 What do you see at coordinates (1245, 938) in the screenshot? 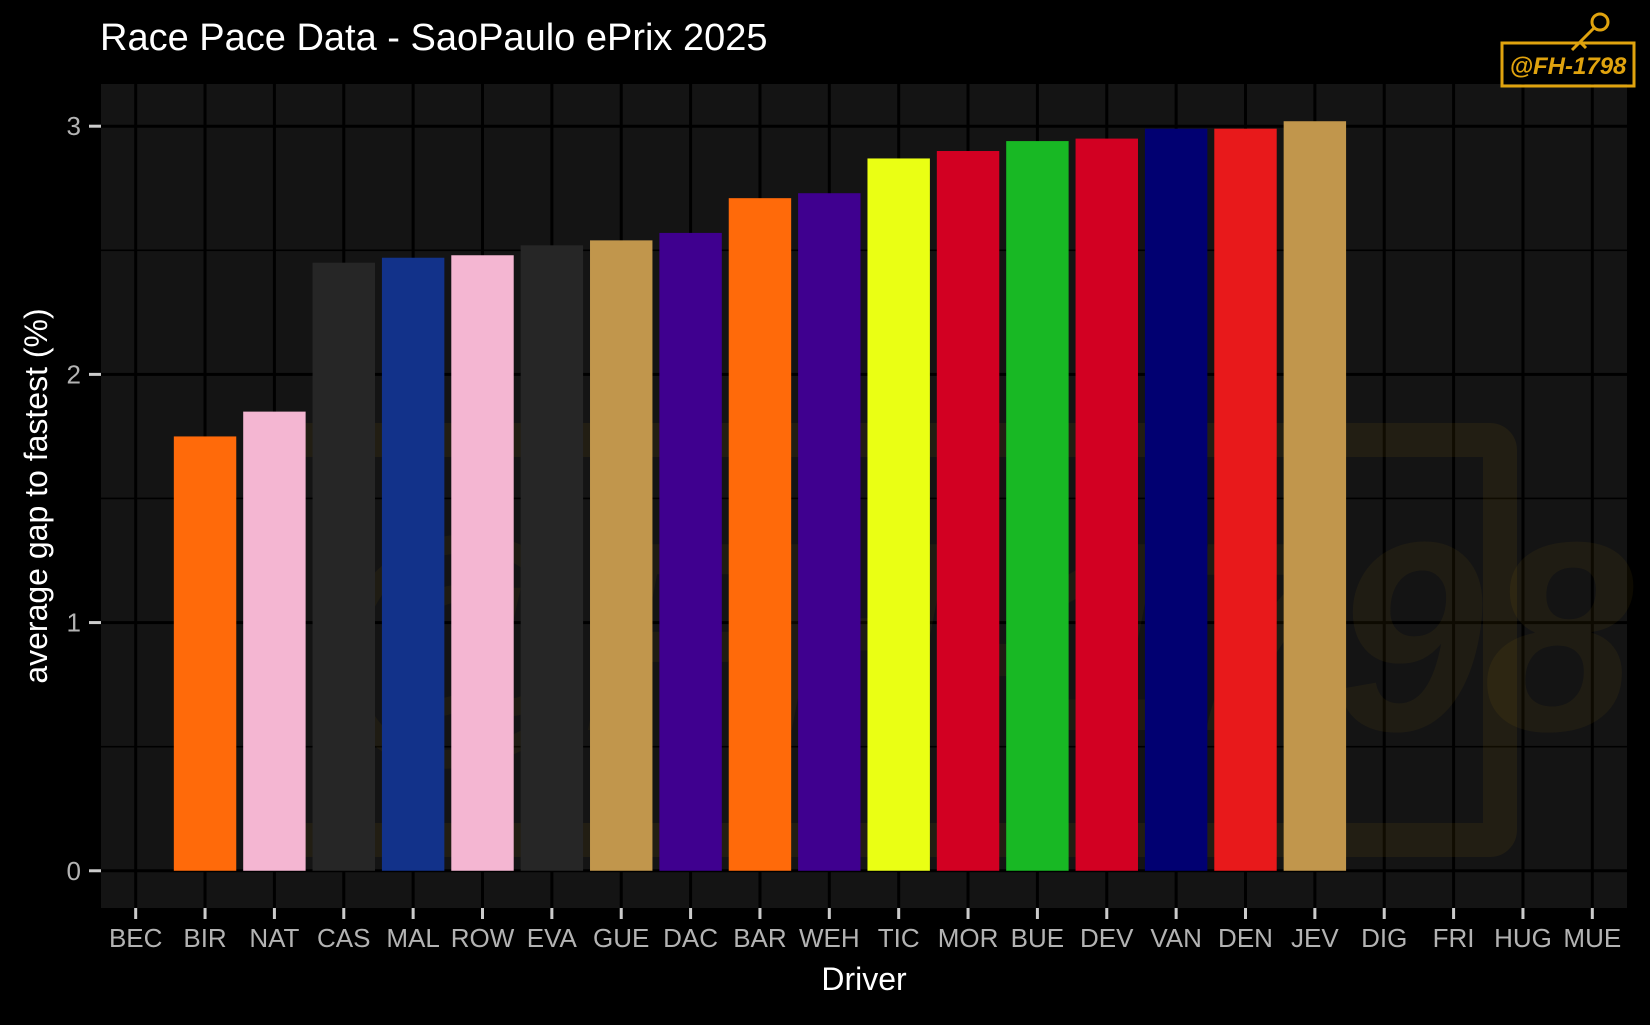
I see `x-tick-label: DEN` at bounding box center [1245, 938].